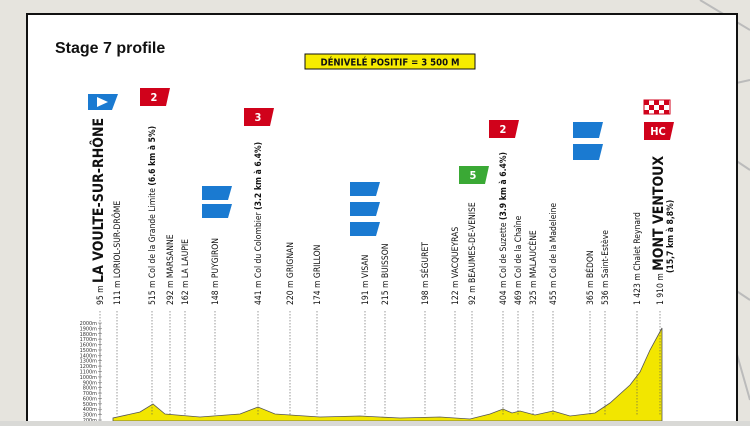  Describe the element at coordinates (171, 293) in the screenshot. I see `waypoint-altitude: 292 m` at that location.